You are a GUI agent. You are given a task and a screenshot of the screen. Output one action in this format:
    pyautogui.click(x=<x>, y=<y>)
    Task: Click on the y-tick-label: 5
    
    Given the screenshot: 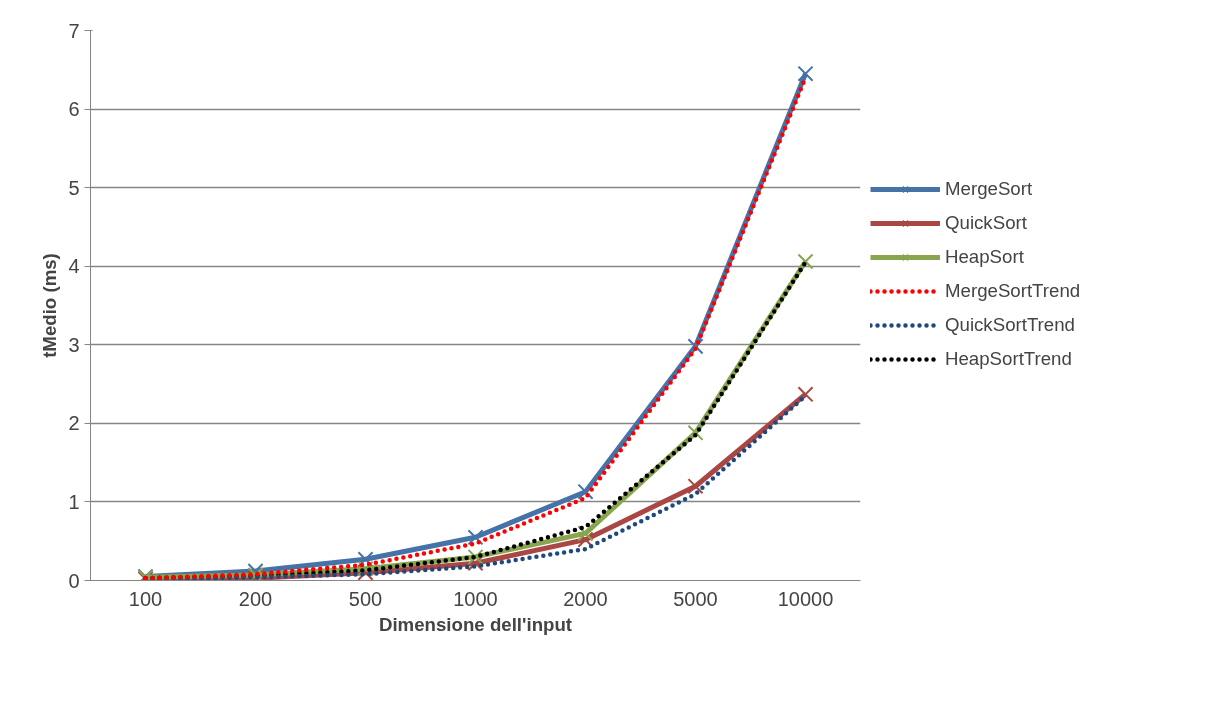 What is the action you would take?
    pyautogui.click(x=74, y=187)
    